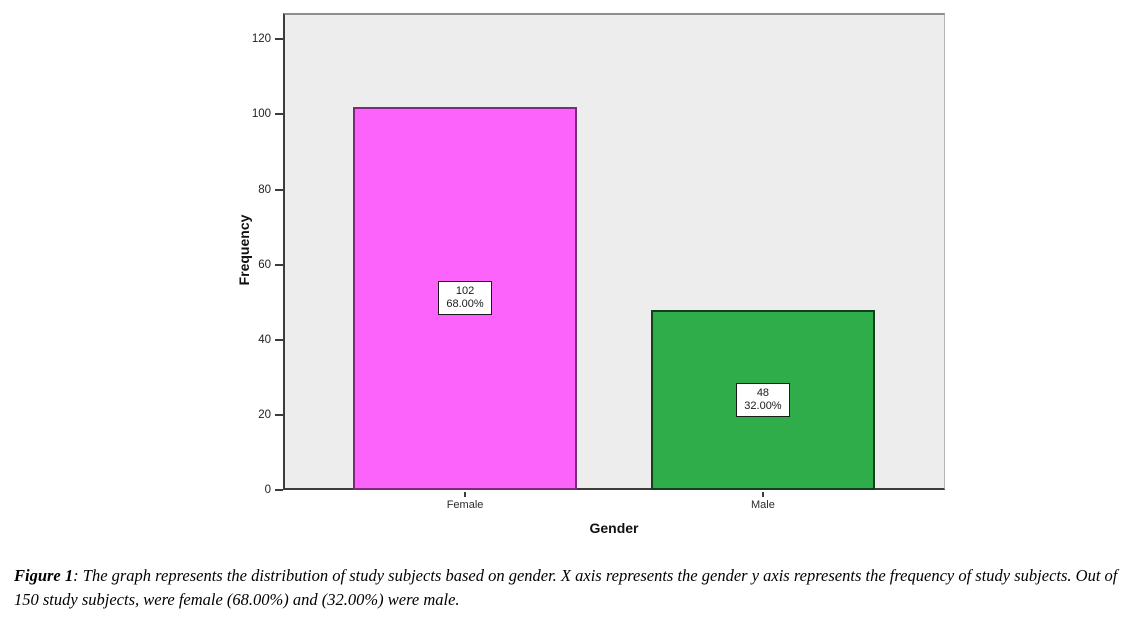 This screenshot has width=1140, height=628. I want to click on bar-value-label: 102 68.00%, so click(465, 298).